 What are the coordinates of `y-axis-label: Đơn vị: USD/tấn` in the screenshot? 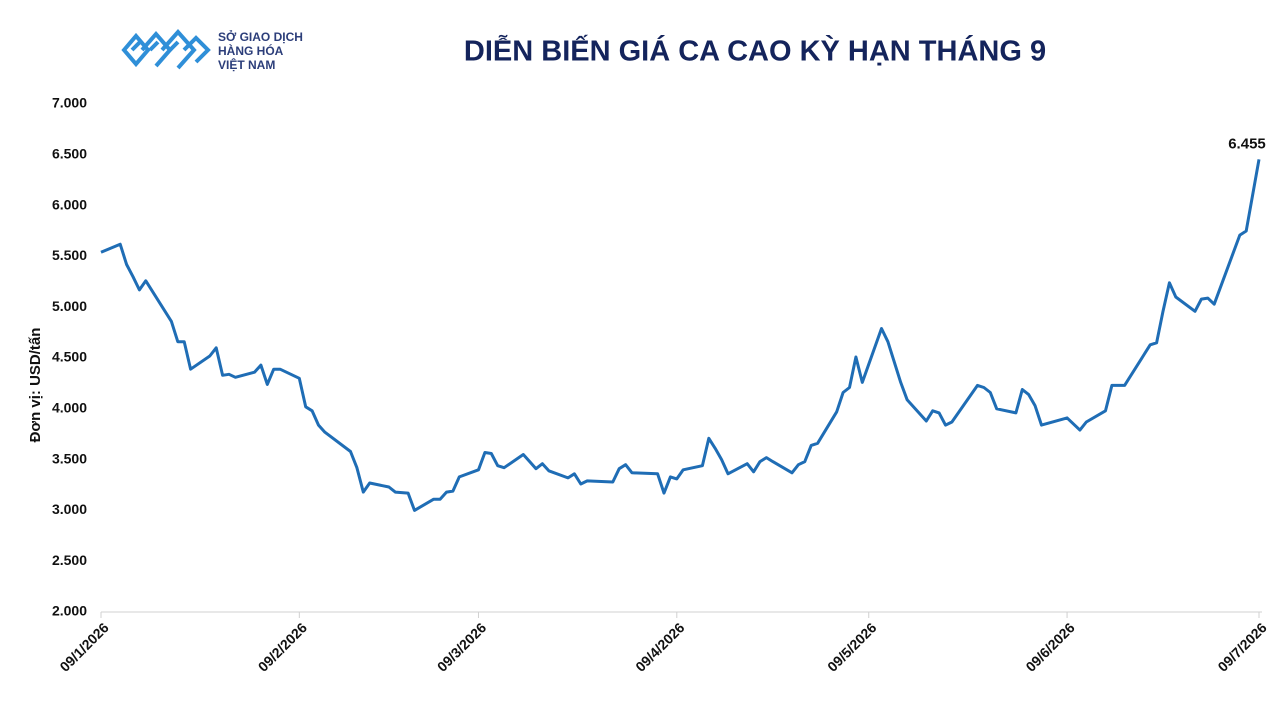 It's located at (35, 385).